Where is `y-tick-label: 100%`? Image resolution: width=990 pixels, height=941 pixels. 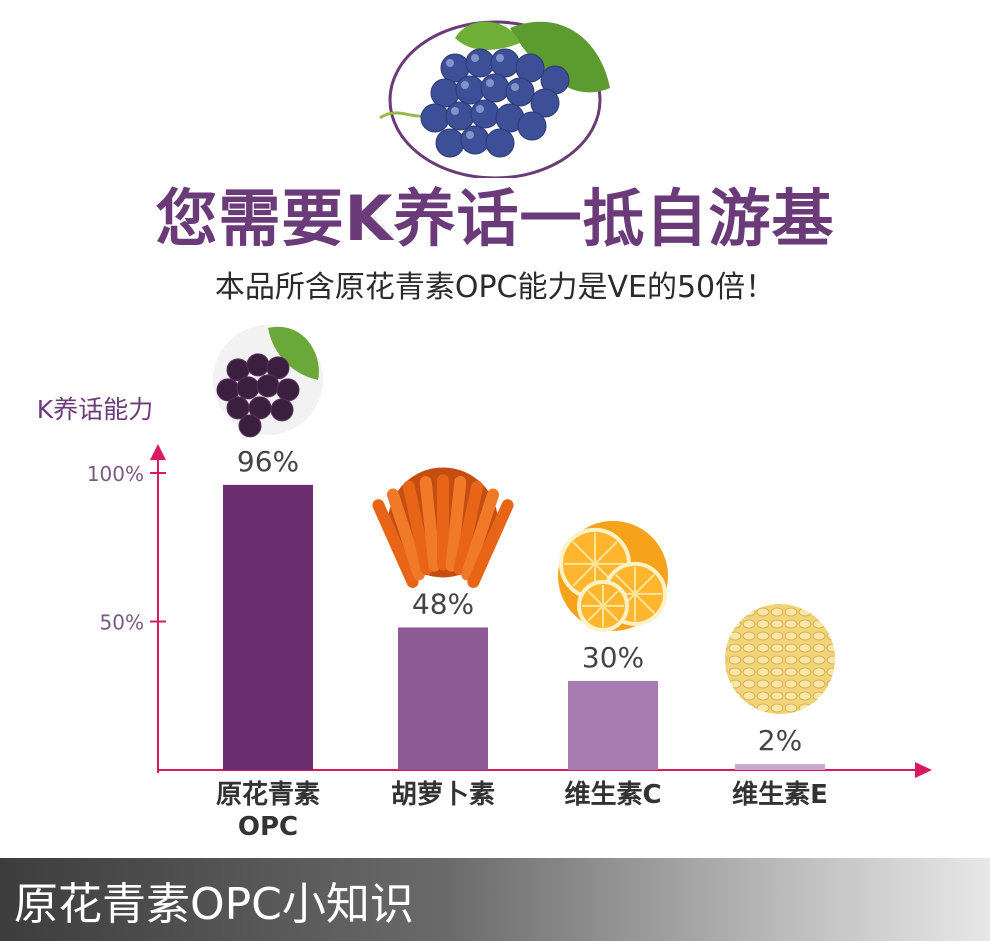 y-tick-label: 100% is located at coordinates (115, 474).